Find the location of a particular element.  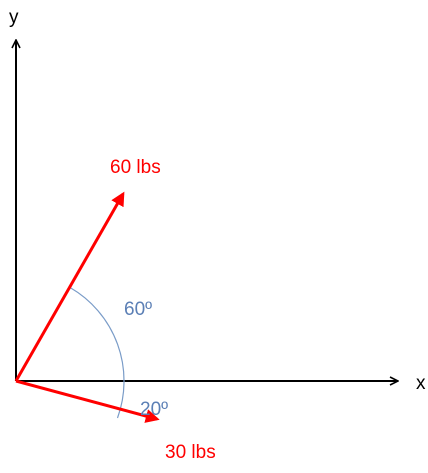

y-axis-label: y is located at coordinates (14, 17).